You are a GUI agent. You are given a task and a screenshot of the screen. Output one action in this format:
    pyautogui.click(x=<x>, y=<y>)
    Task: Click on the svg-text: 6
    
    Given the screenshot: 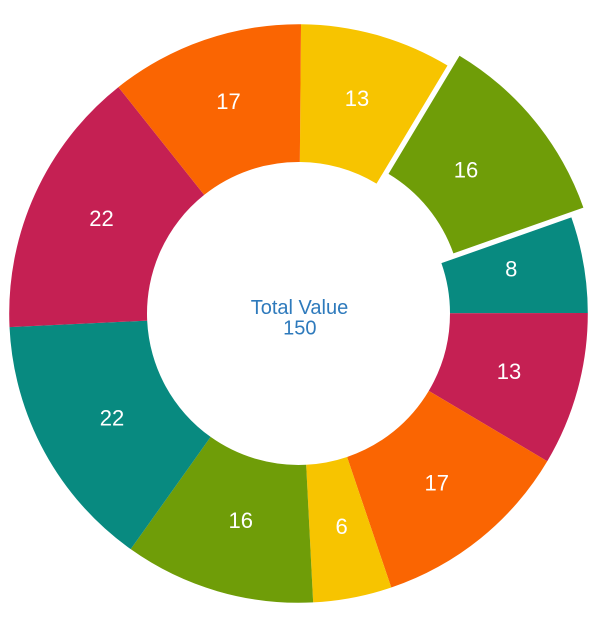 What is the action you would take?
    pyautogui.click(x=341, y=526)
    